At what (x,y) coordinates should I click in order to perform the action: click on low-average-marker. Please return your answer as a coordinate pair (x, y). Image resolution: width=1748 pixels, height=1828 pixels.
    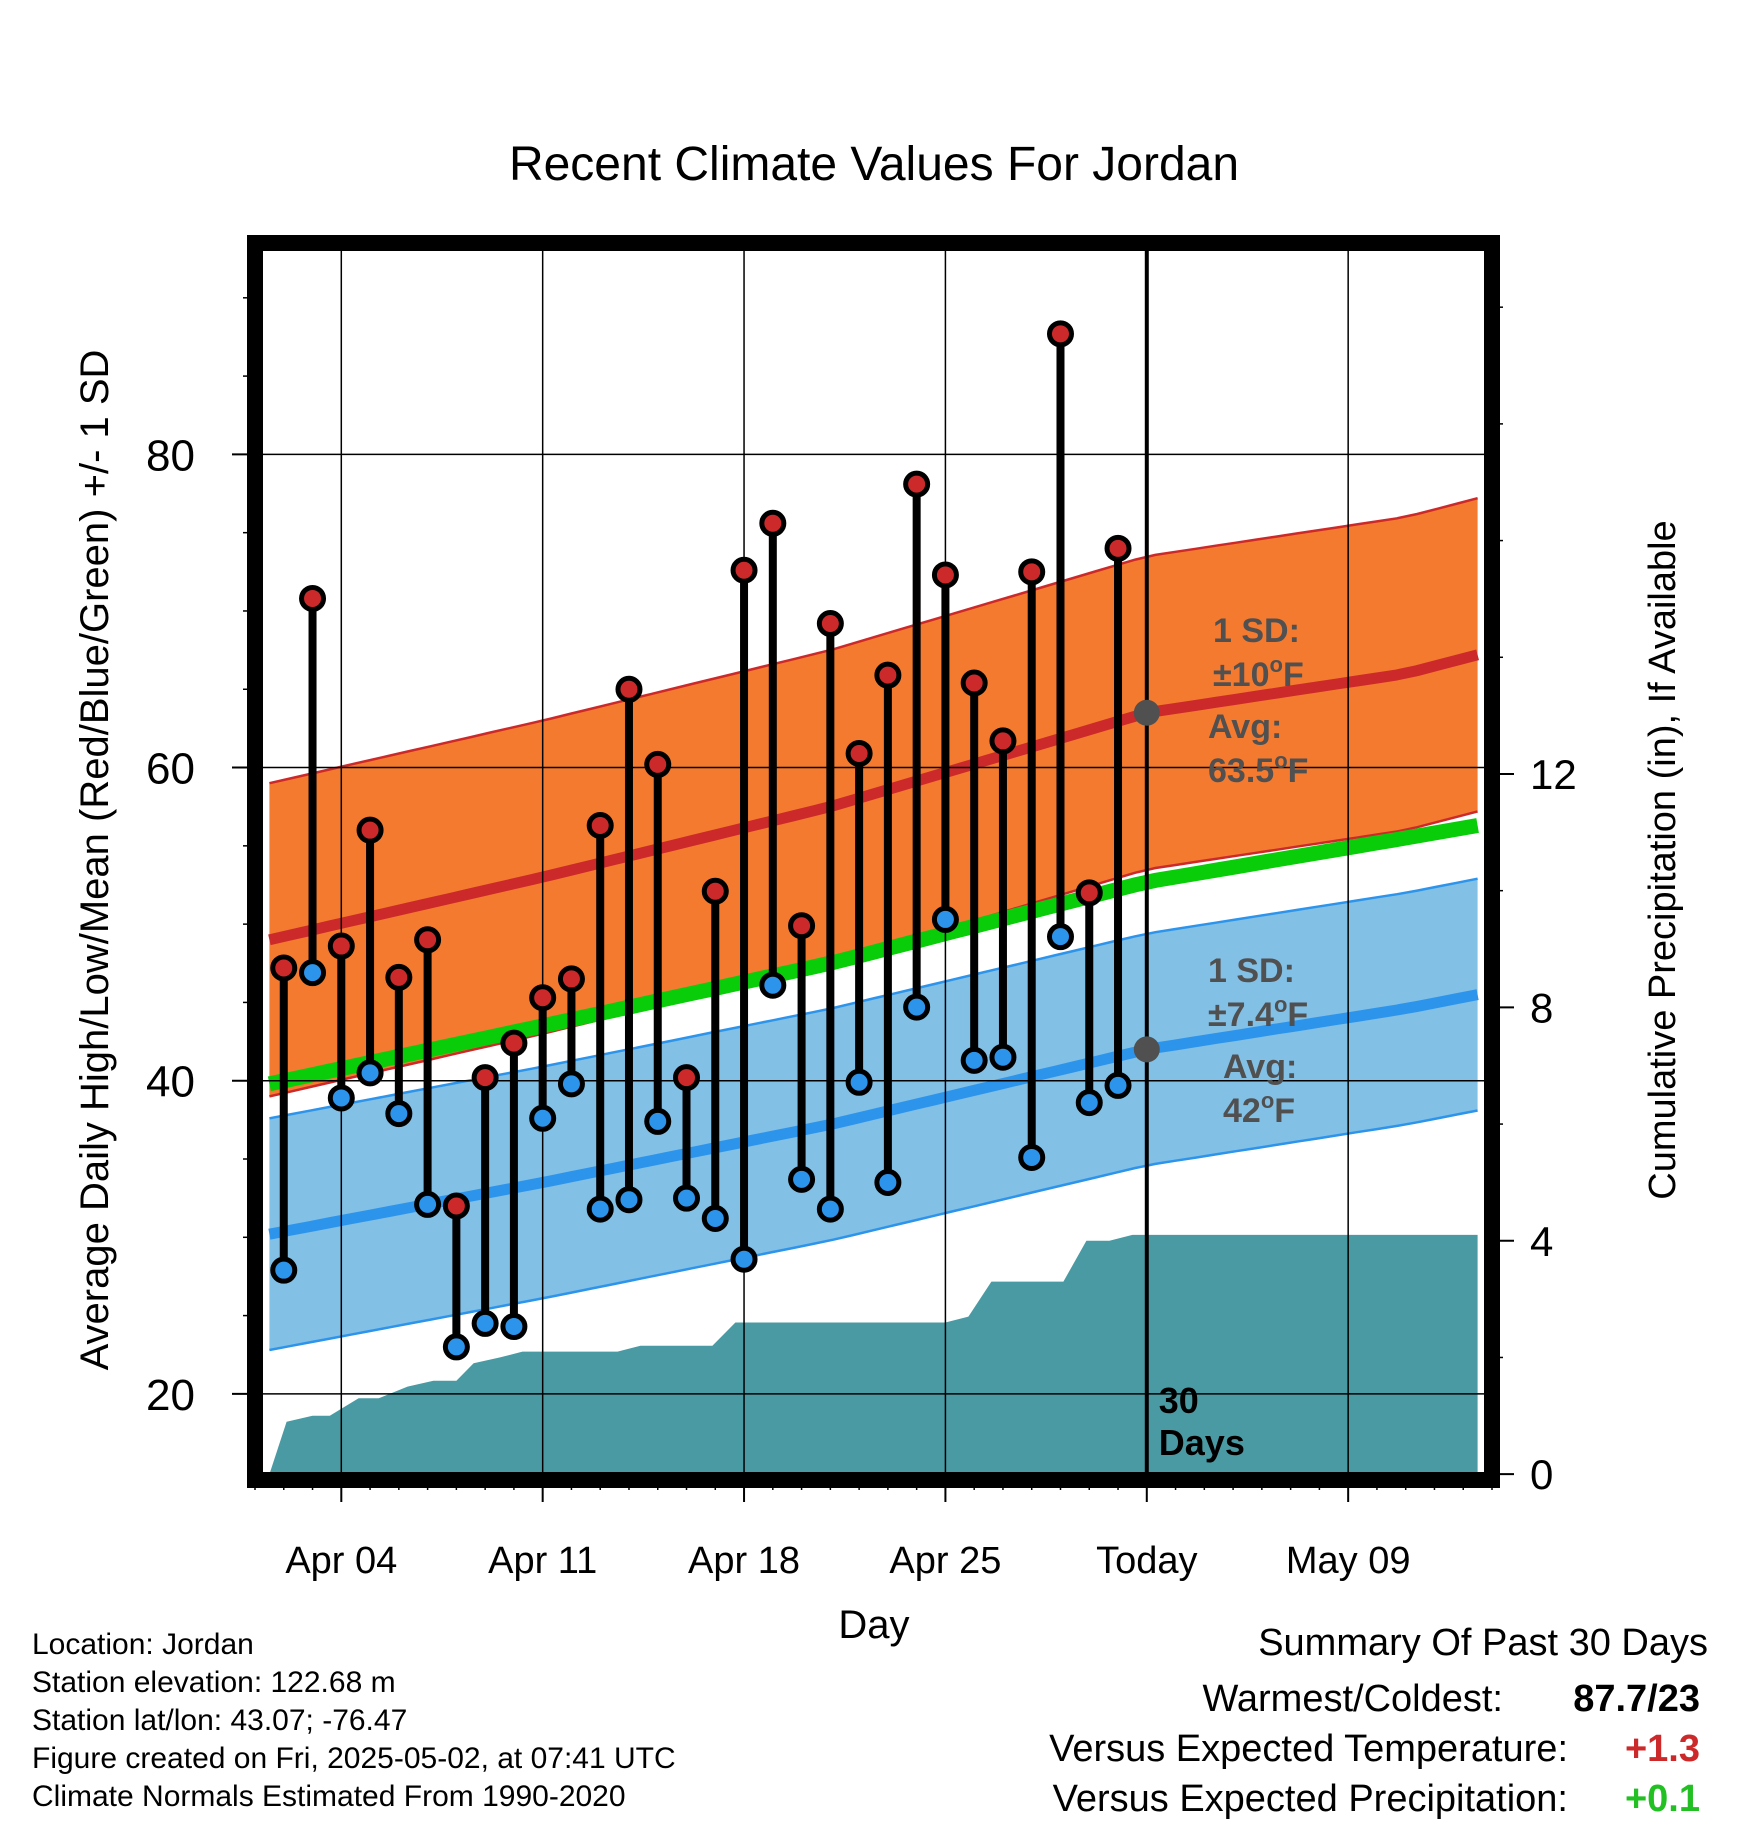
    Looking at the image, I should click on (1146, 1049).